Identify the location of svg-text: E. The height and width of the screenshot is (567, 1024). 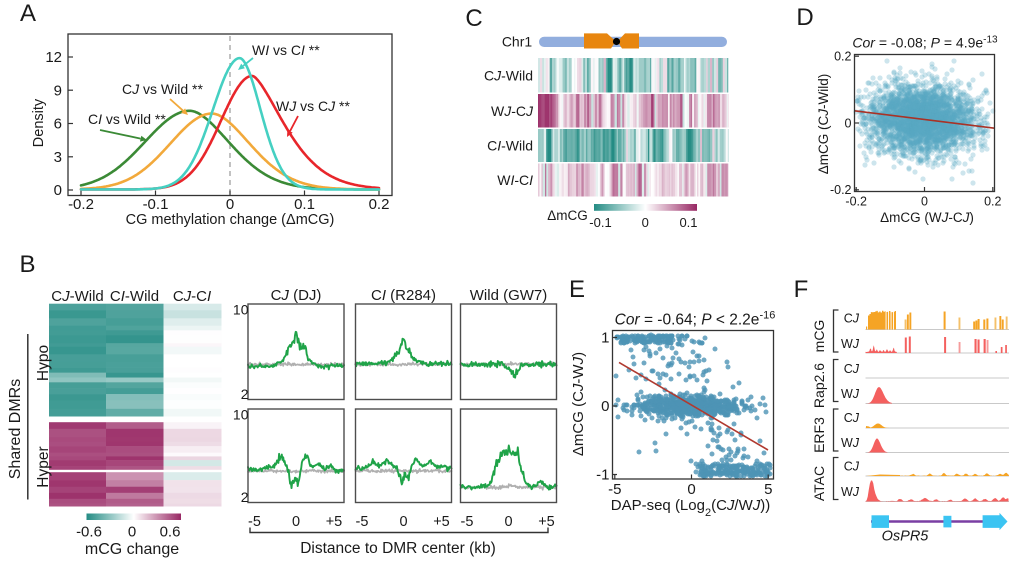
(577, 289).